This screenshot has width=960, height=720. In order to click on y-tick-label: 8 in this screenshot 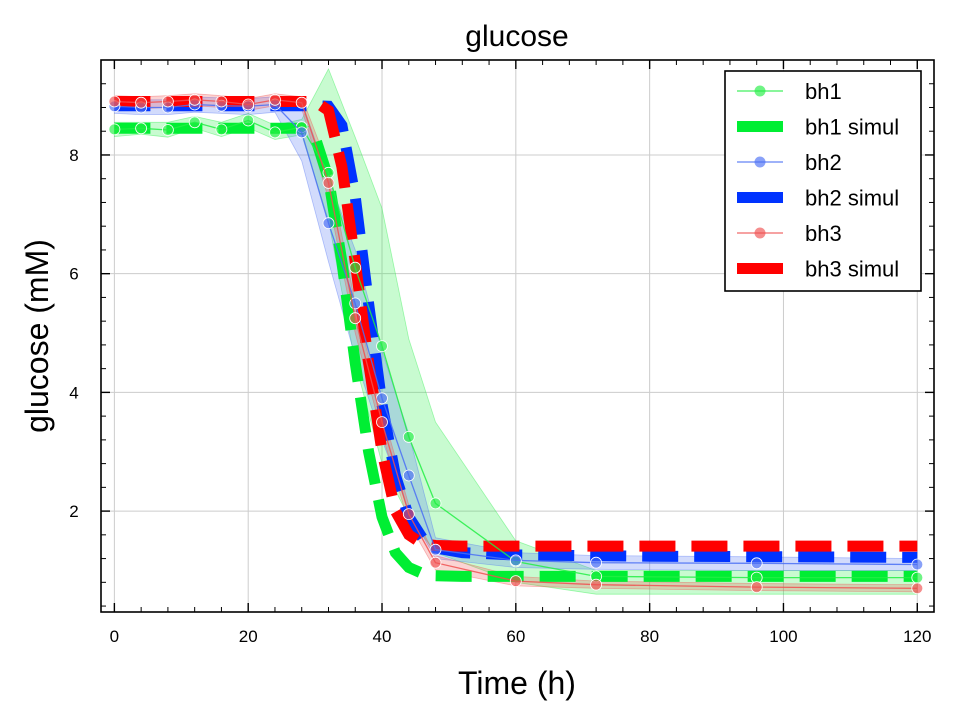, I will do `click(73, 155)`.